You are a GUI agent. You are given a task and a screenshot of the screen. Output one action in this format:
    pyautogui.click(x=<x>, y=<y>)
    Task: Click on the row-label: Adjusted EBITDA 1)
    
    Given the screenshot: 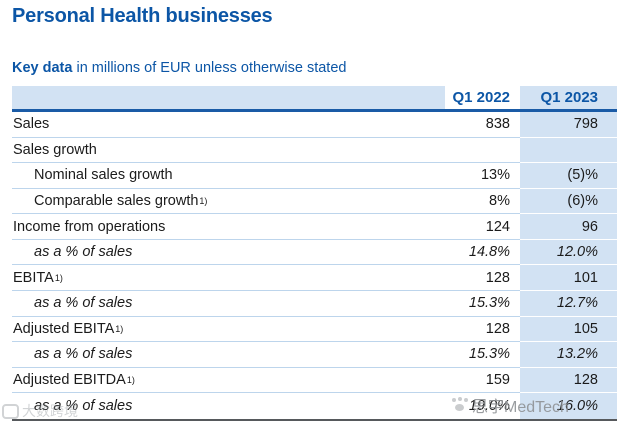 What is the action you would take?
    pyautogui.click(x=228, y=381)
    